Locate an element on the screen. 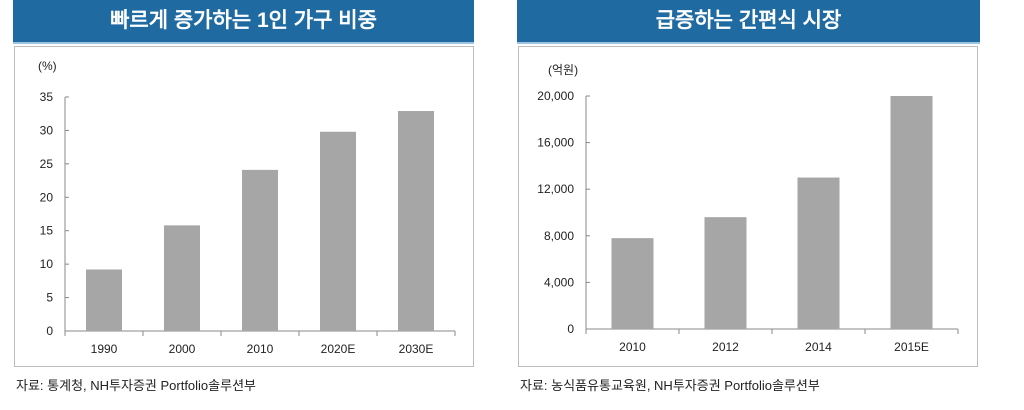 The image size is (1024, 410). right-y-tick-label: 0 is located at coordinates (570, 329).